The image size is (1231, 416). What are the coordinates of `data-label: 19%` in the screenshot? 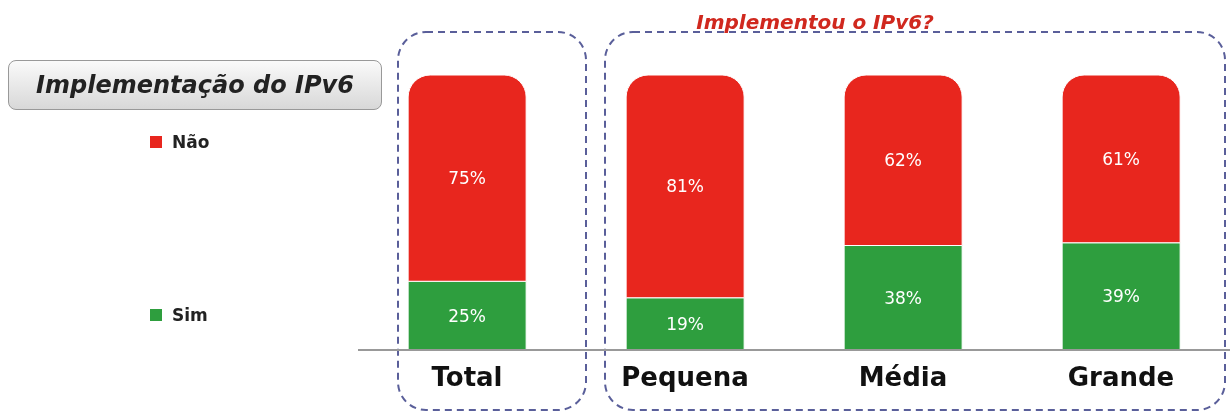 It's located at (685, 323).